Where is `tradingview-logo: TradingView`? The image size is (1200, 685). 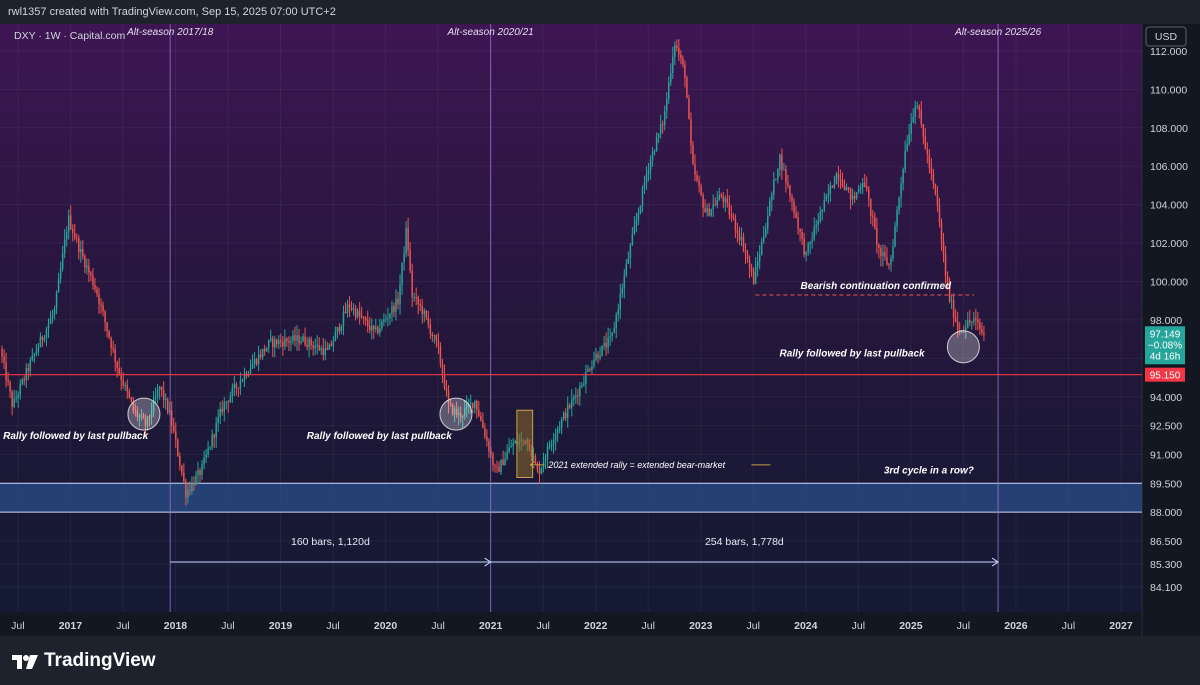
tradingview-logo: TradingView is located at coordinates (84, 661).